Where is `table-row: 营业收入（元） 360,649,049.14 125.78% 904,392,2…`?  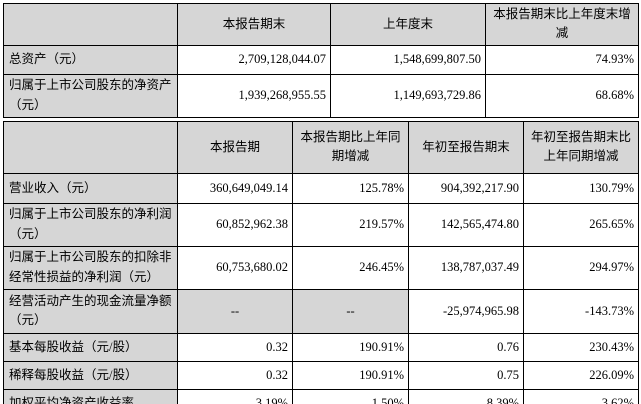 table-row: 营业收入（元） 360,649,049.14 125.78% 904,392,2… is located at coordinates (321, 188).